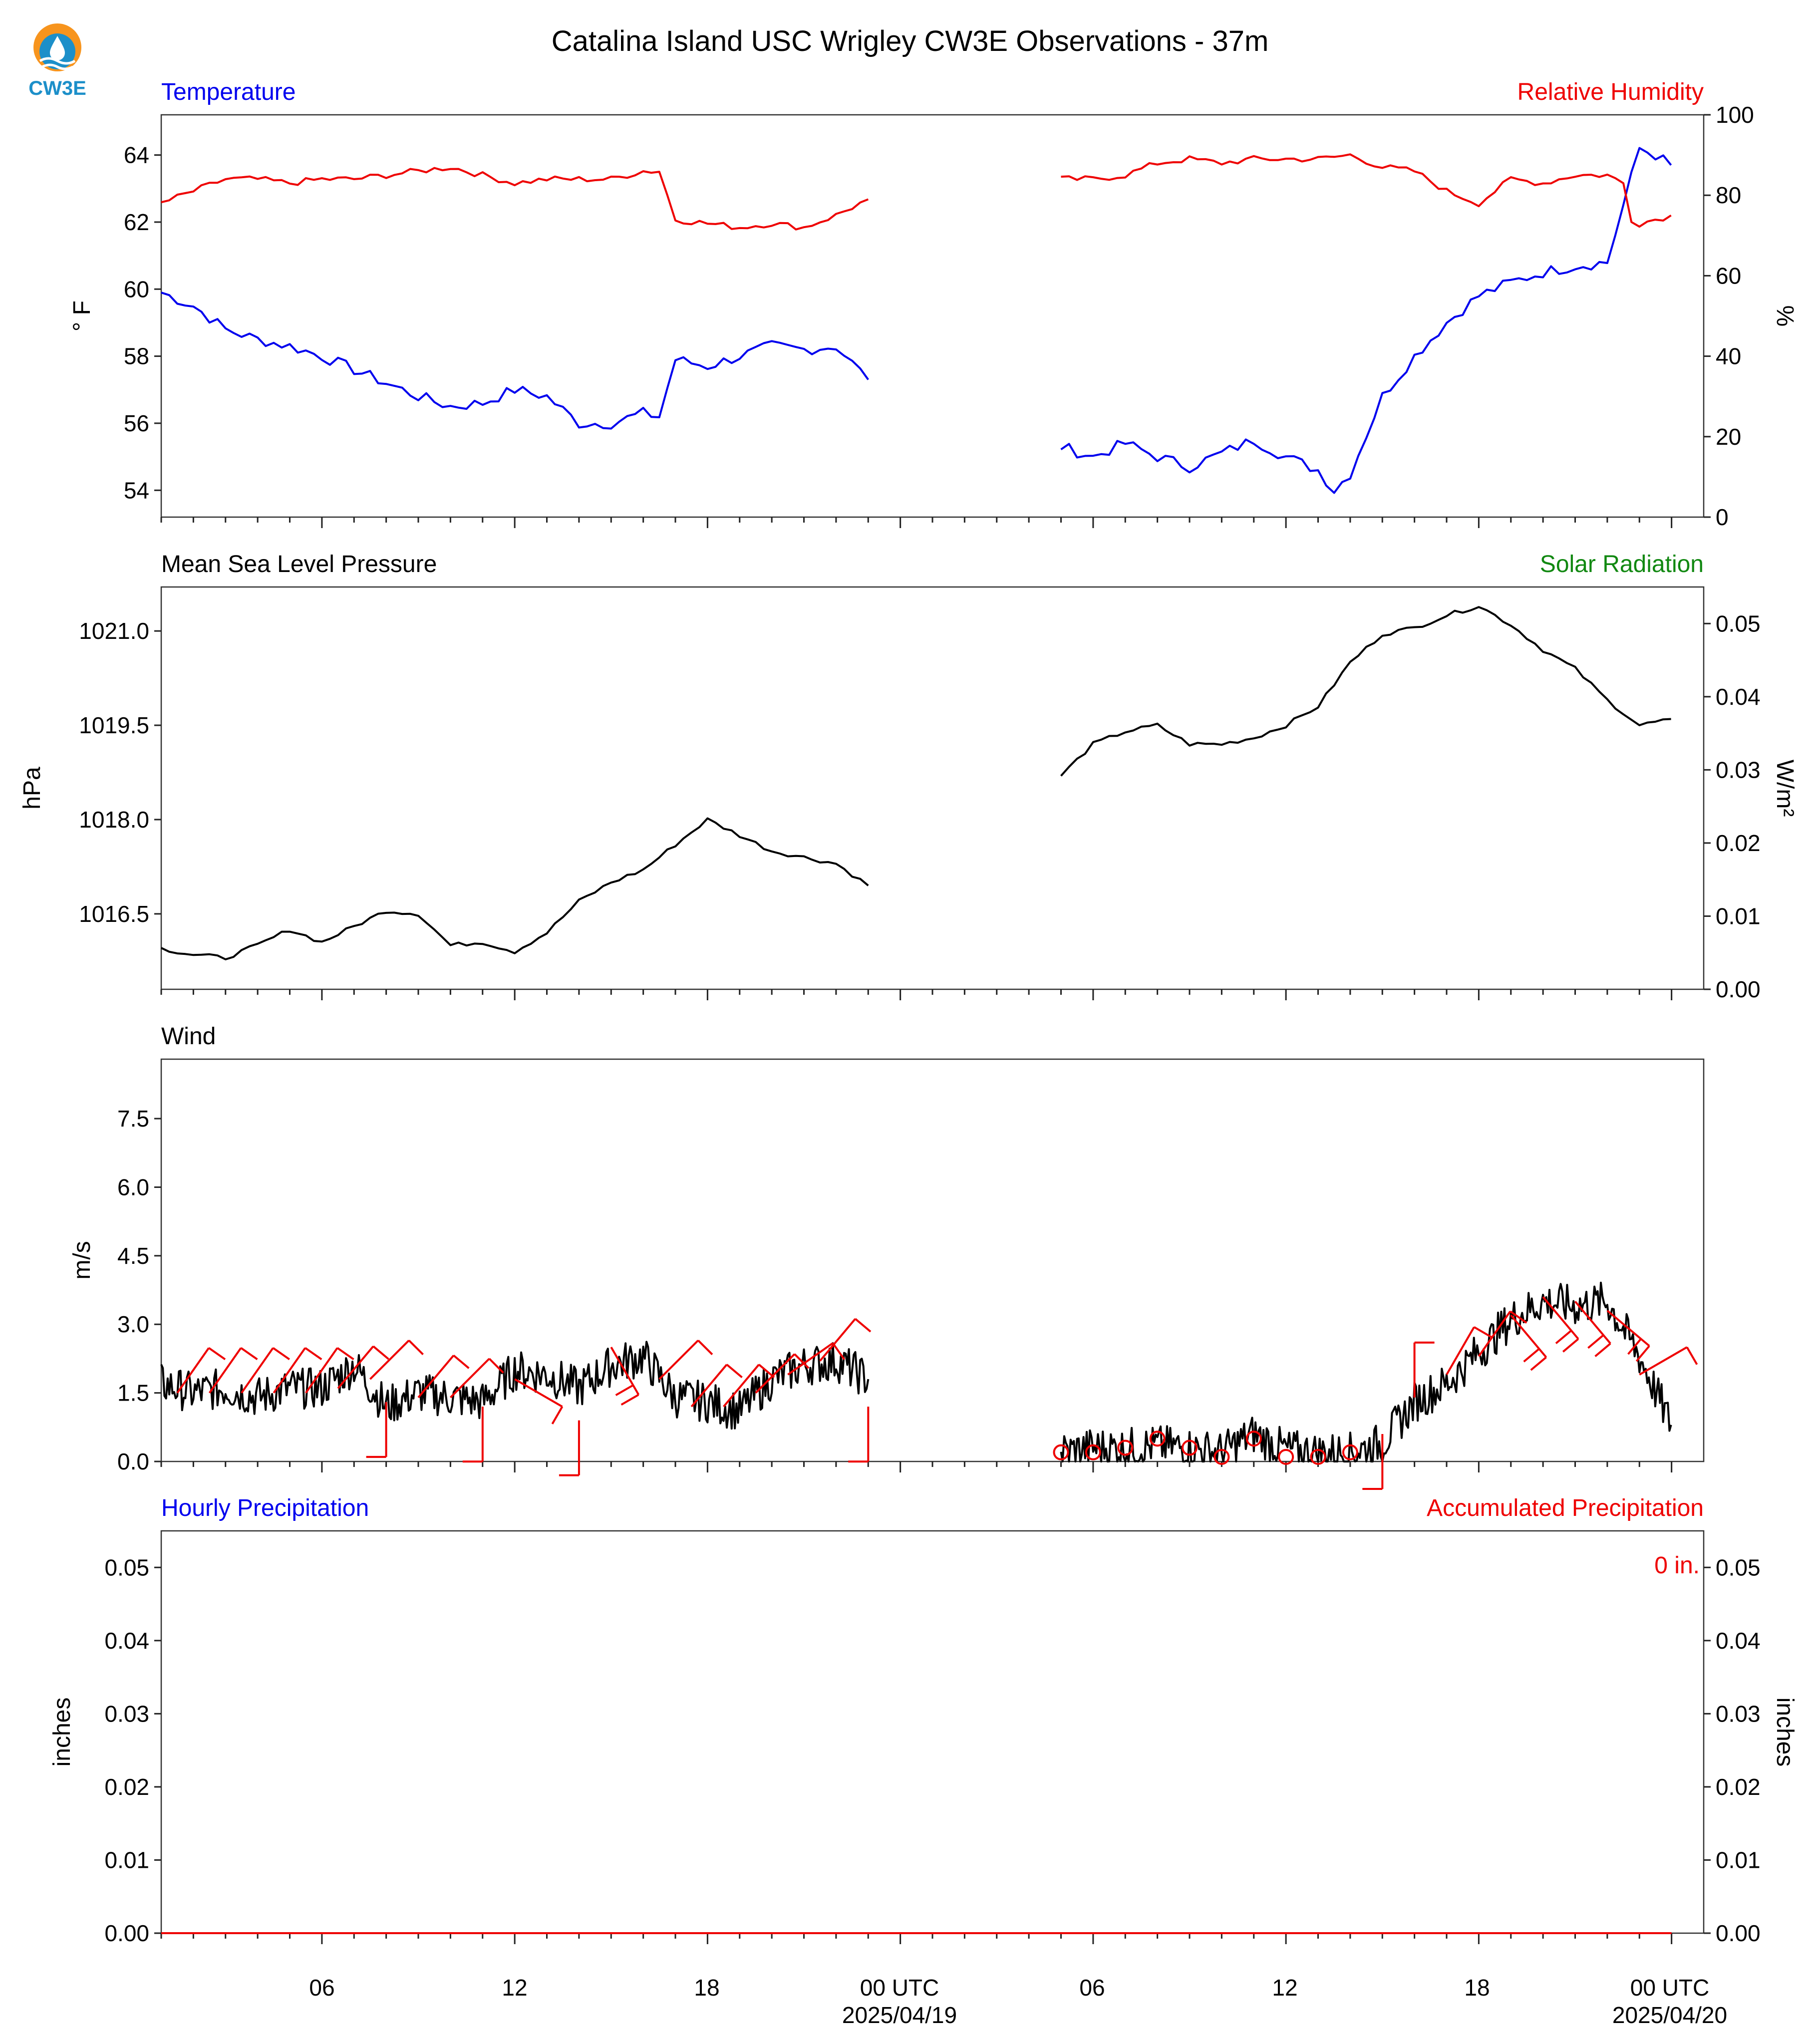 Image resolution: width=1820 pixels, height=2028 pixels. Describe the element at coordinates (136, 289) in the screenshot. I see `y-tick-label-left: 60` at that location.